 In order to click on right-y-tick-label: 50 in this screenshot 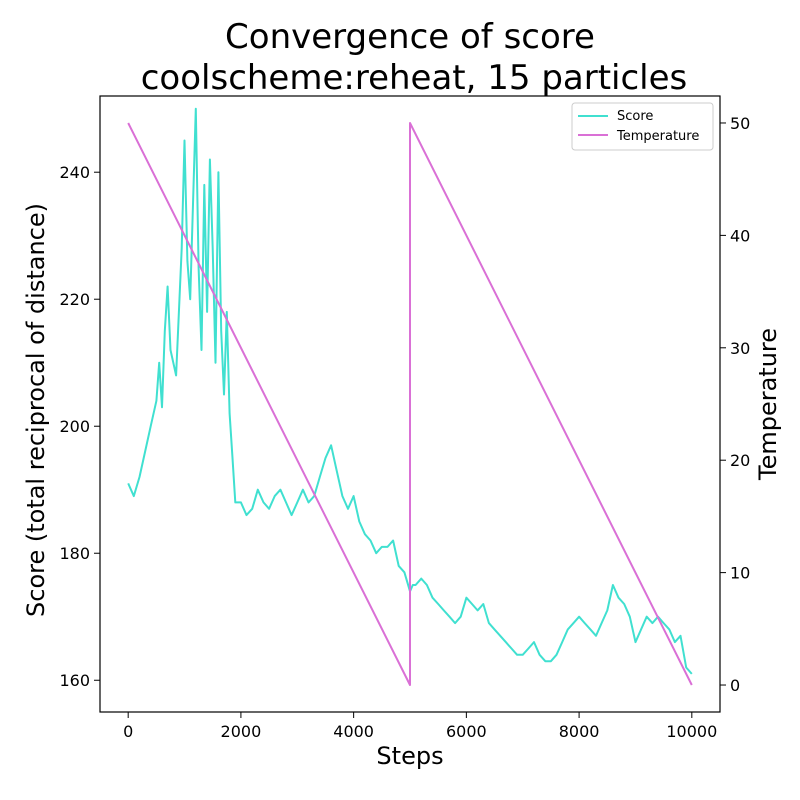, I will do `click(740, 123)`.